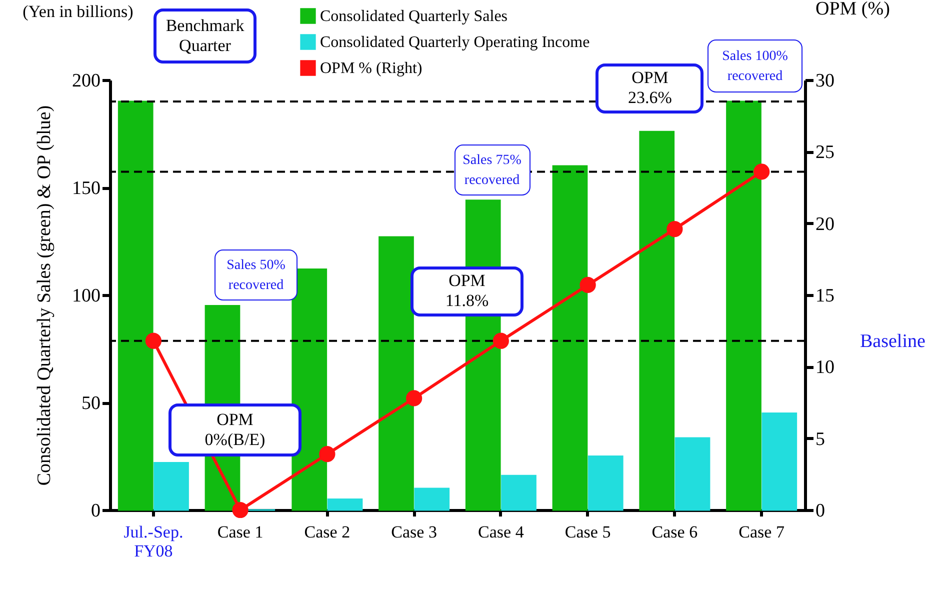 This screenshot has width=948, height=594. Describe the element at coordinates (414, 532) in the screenshot. I see `x-tick-label: Case 3` at that location.